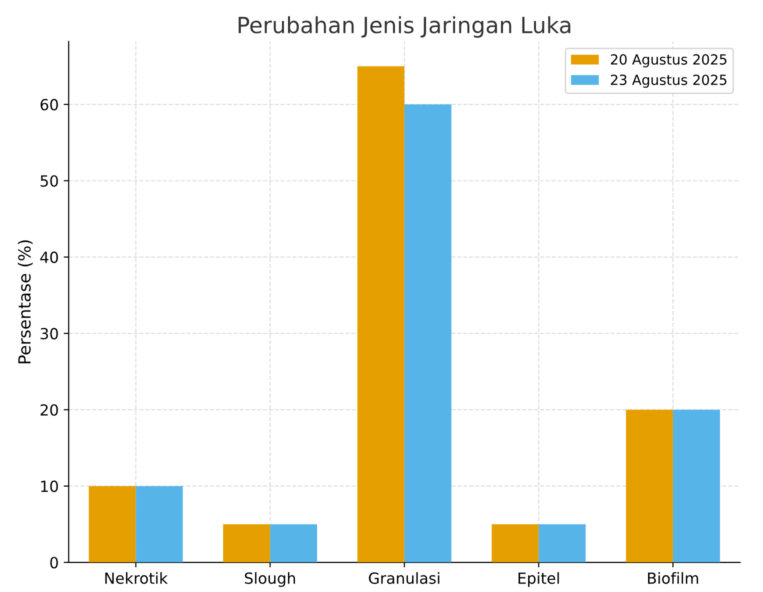 This screenshot has width=763, height=592. Describe the element at coordinates (49, 258) in the screenshot. I see `y-tick-label: 40` at that location.